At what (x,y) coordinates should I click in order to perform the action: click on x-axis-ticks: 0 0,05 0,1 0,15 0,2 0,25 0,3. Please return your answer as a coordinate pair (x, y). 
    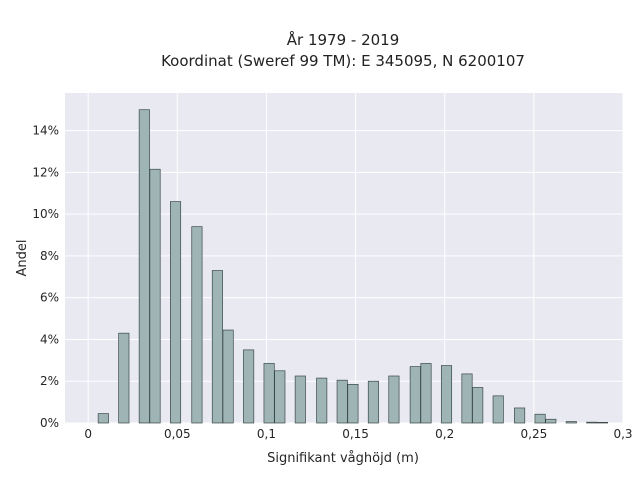
    Looking at the image, I should click on (358, 434).